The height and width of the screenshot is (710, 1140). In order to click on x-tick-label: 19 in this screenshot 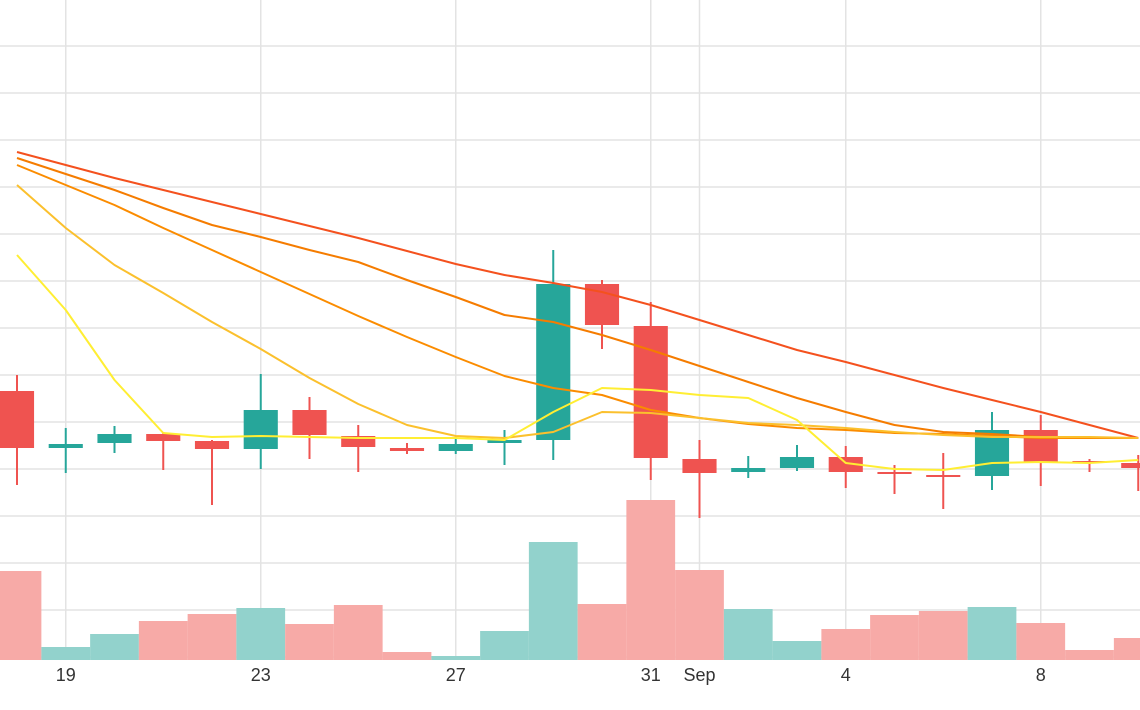, I will do `click(66, 675)`.